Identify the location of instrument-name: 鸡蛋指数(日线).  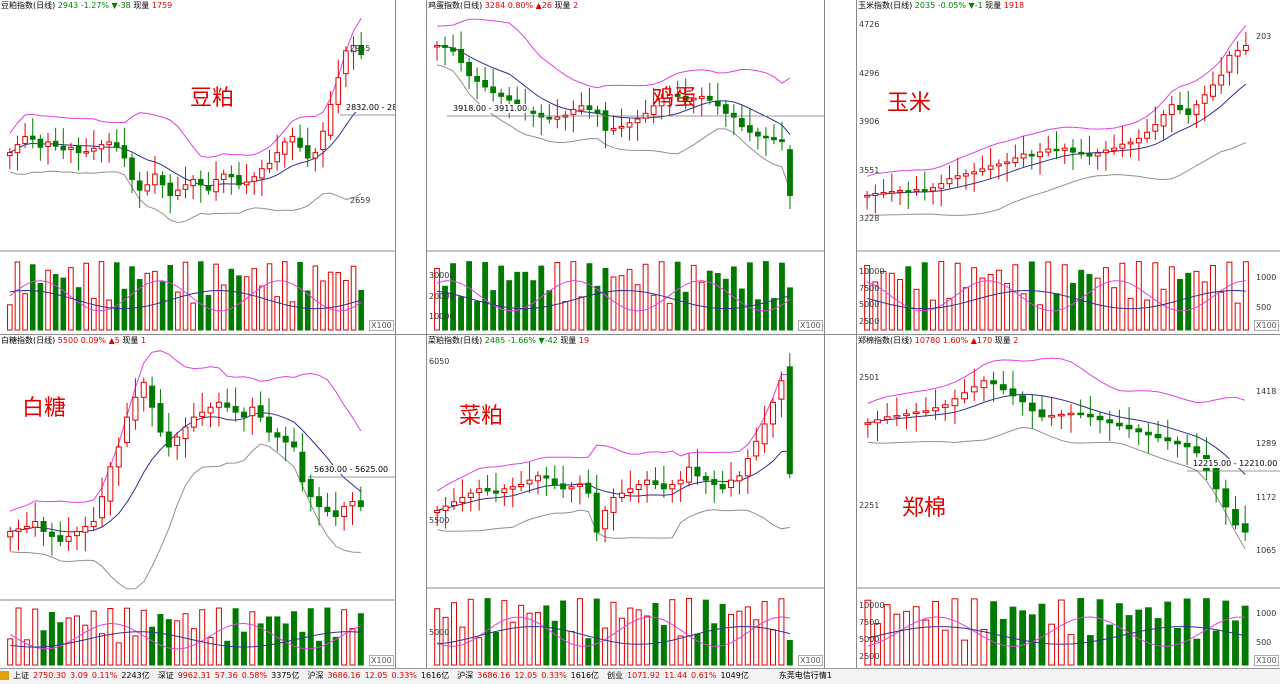
(455, 5).